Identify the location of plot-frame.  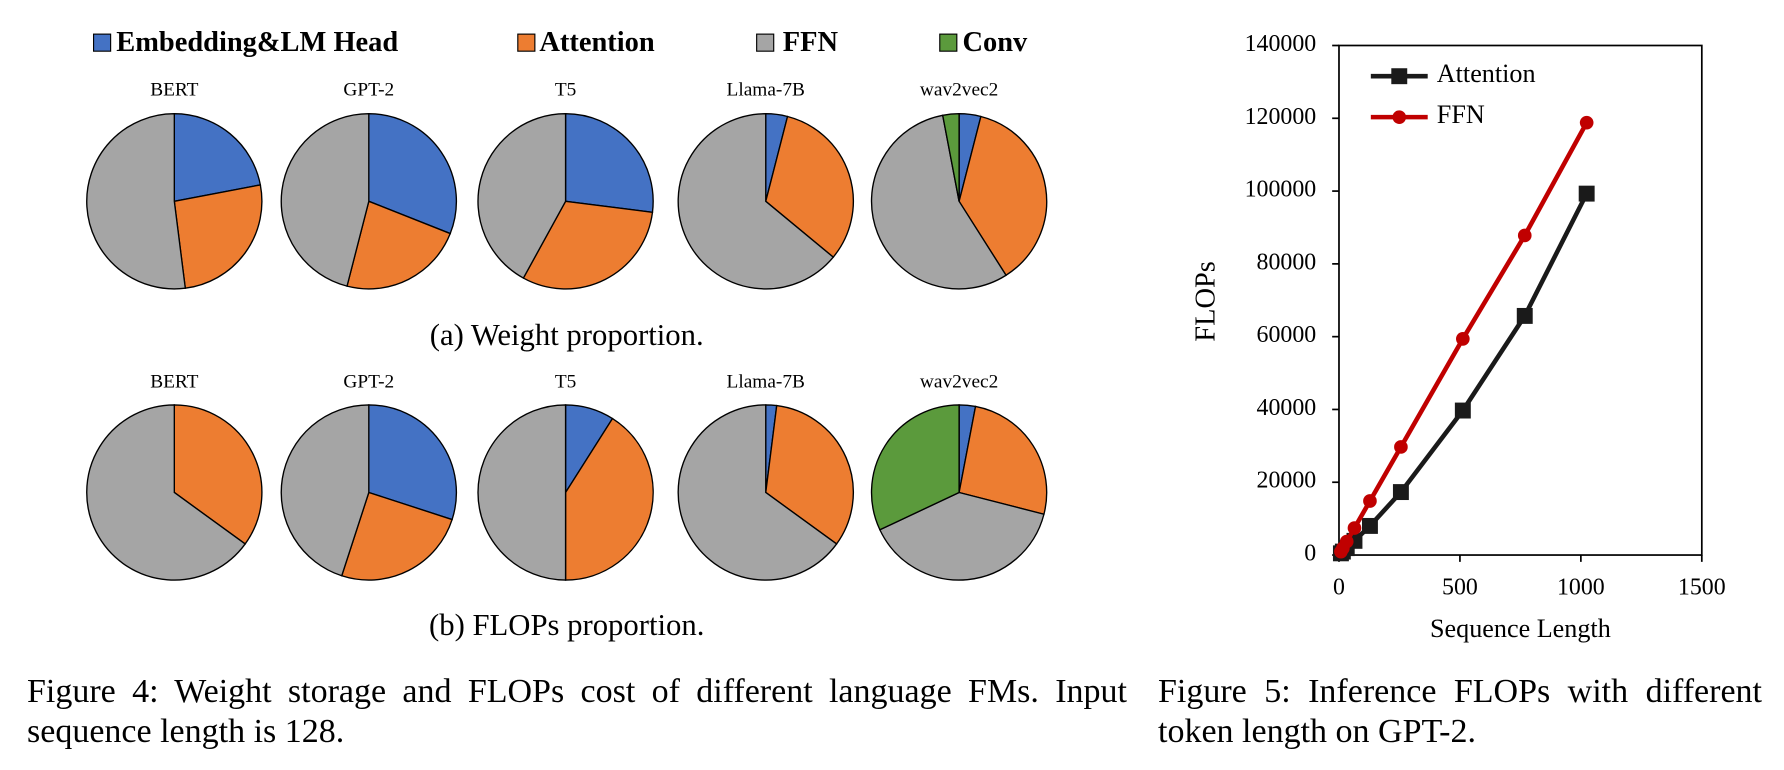
(1520, 300).